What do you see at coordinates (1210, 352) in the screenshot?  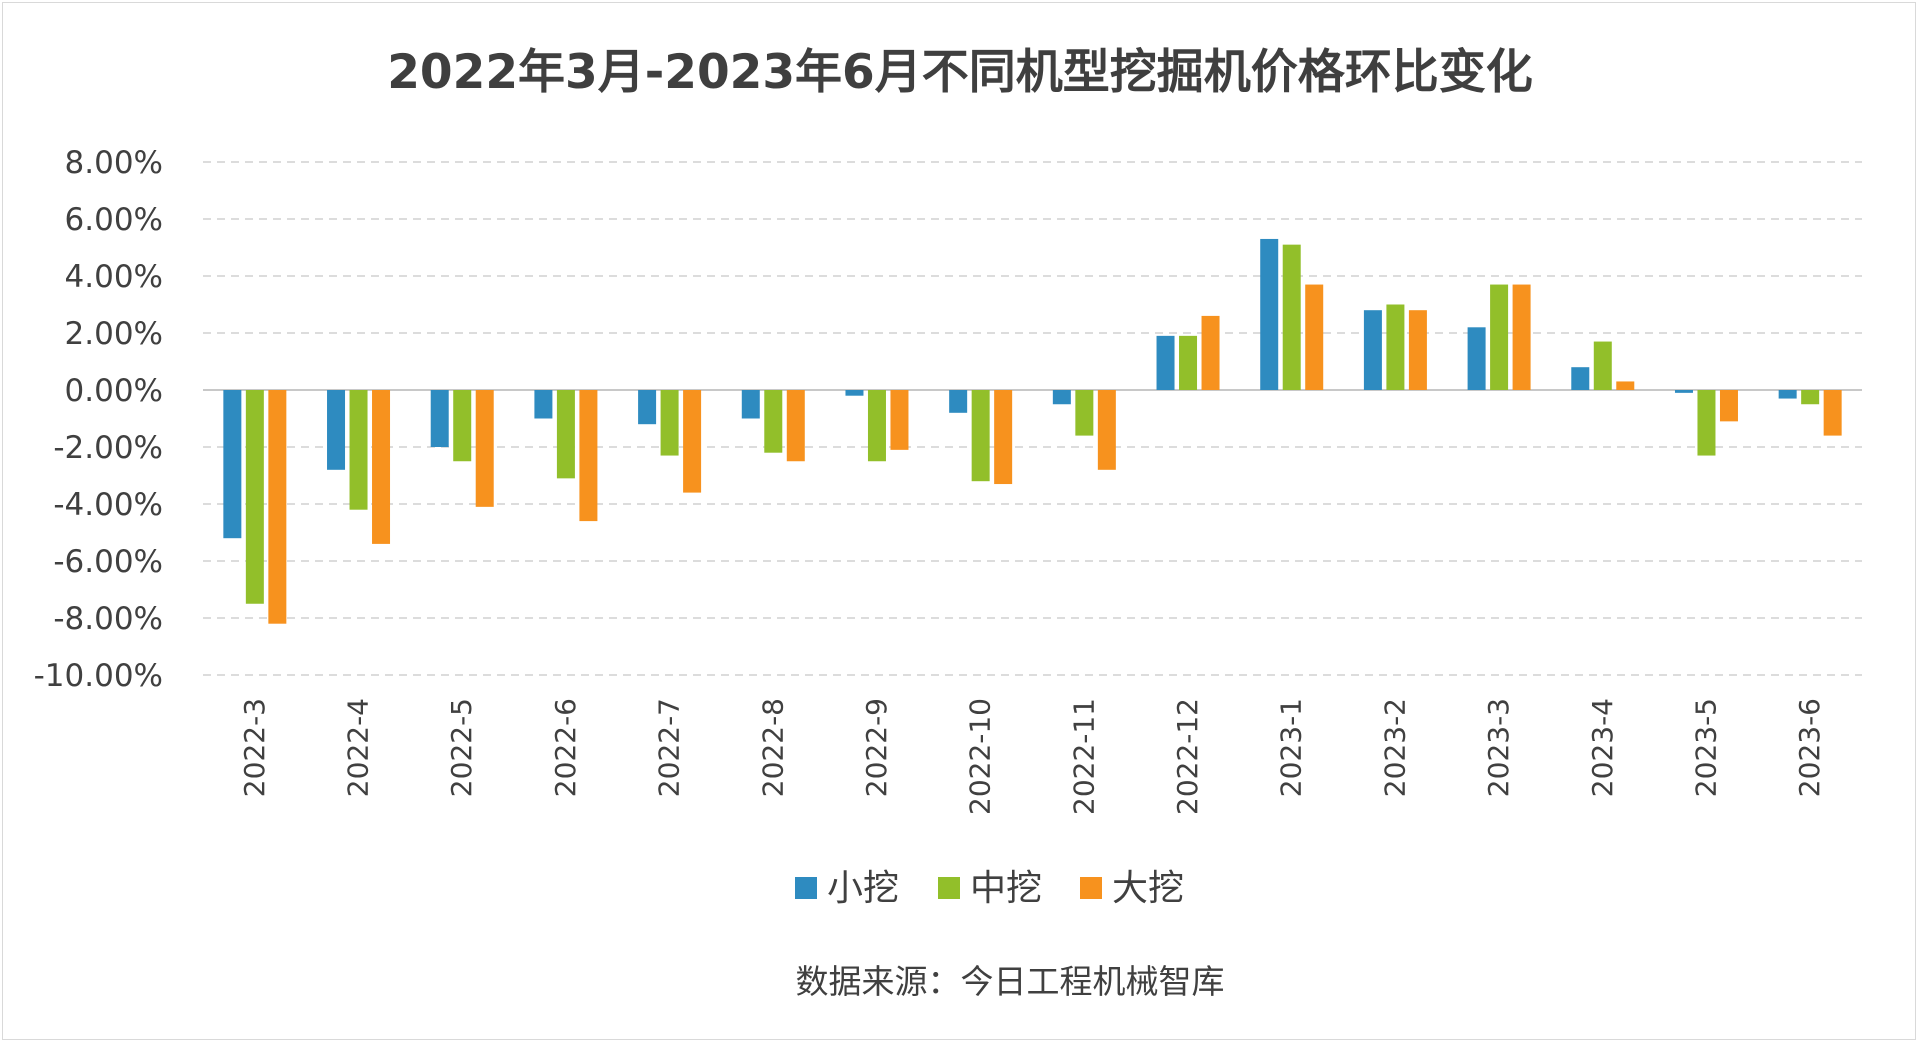 I see `bar-大挖-2022-12` at bounding box center [1210, 352].